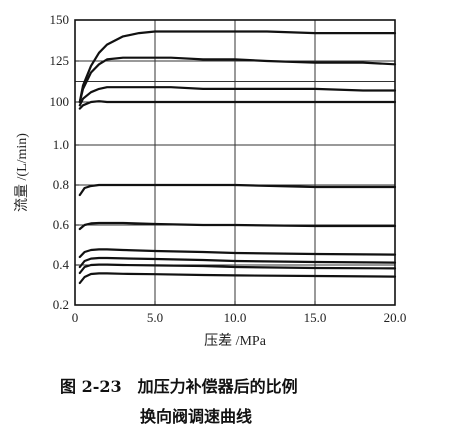 This screenshot has height=436, width=450. I want to click on x-tick-label: 20.0, so click(395, 317).